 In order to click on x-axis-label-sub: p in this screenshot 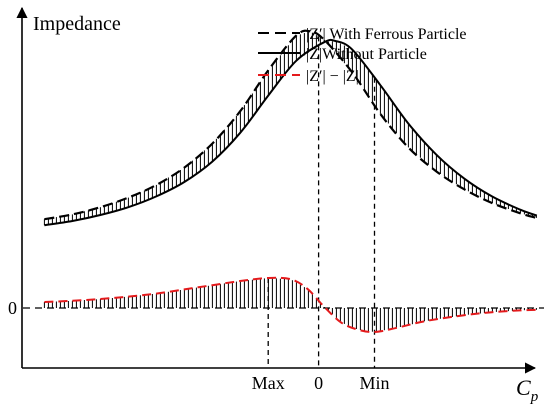, I will do `click(534, 397)`.